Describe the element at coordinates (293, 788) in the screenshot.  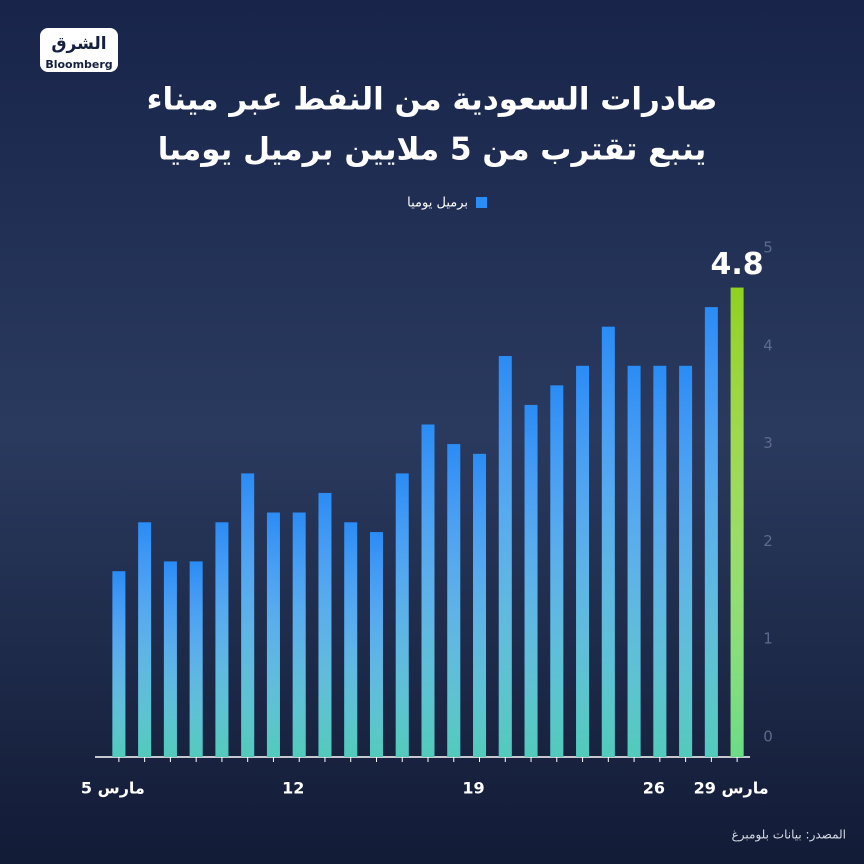
I see `x-tick-label: 12` at that location.